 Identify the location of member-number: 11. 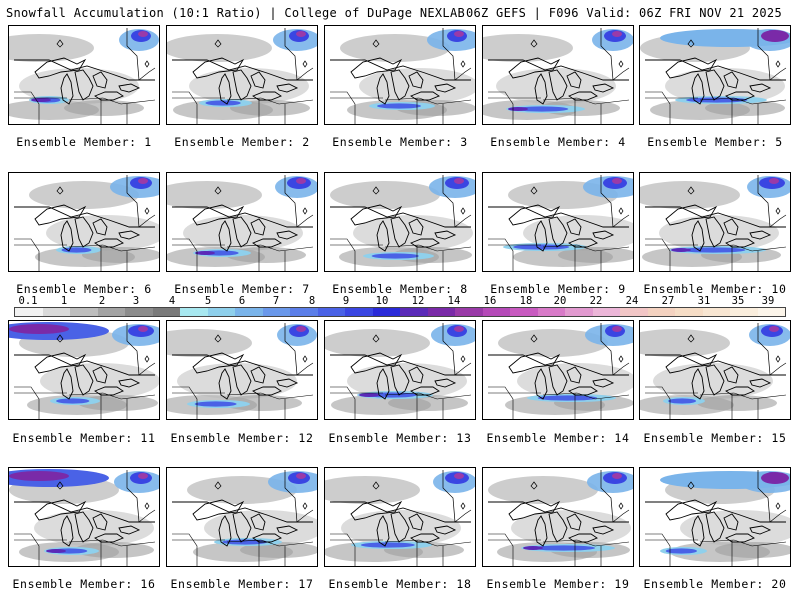
(148, 438).